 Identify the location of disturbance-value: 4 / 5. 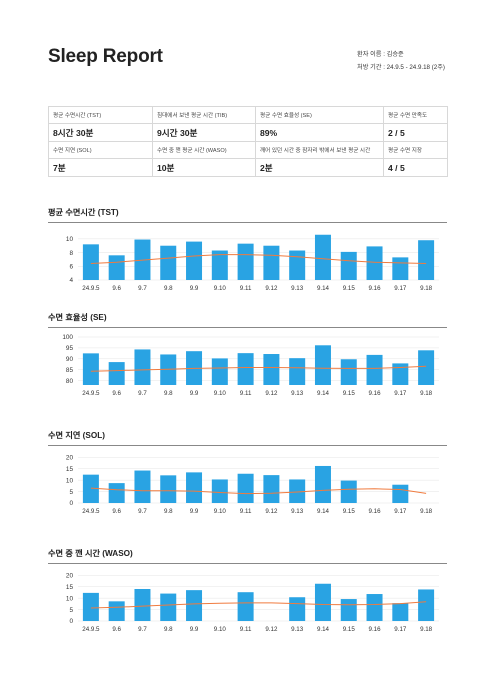
(415, 167).